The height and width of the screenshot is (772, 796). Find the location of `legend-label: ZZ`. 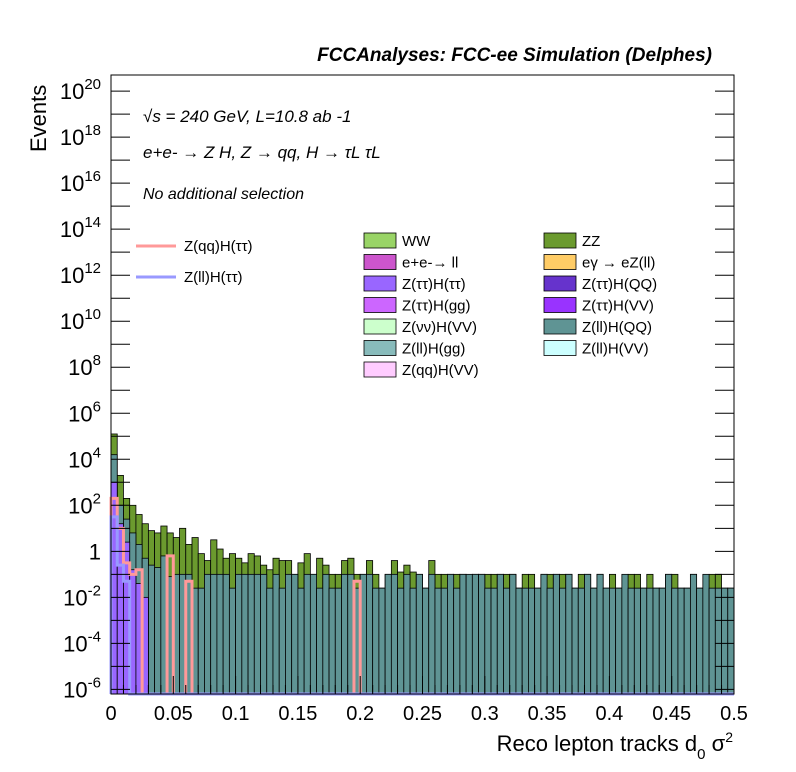

legend-label: ZZ is located at coordinates (591, 241).